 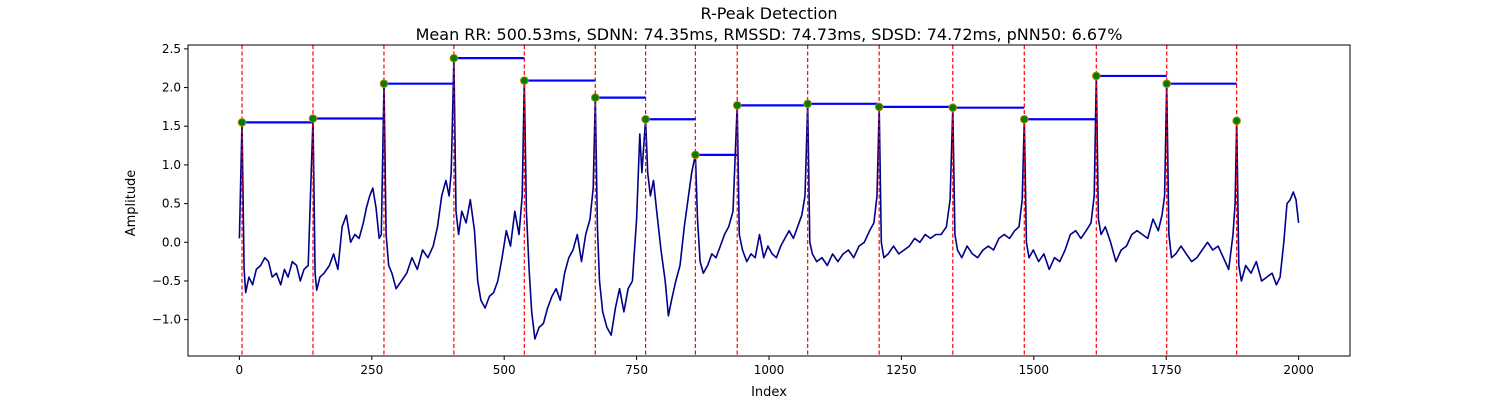 I want to click on chart-title: R-Peak Detection, so click(x=768, y=13).